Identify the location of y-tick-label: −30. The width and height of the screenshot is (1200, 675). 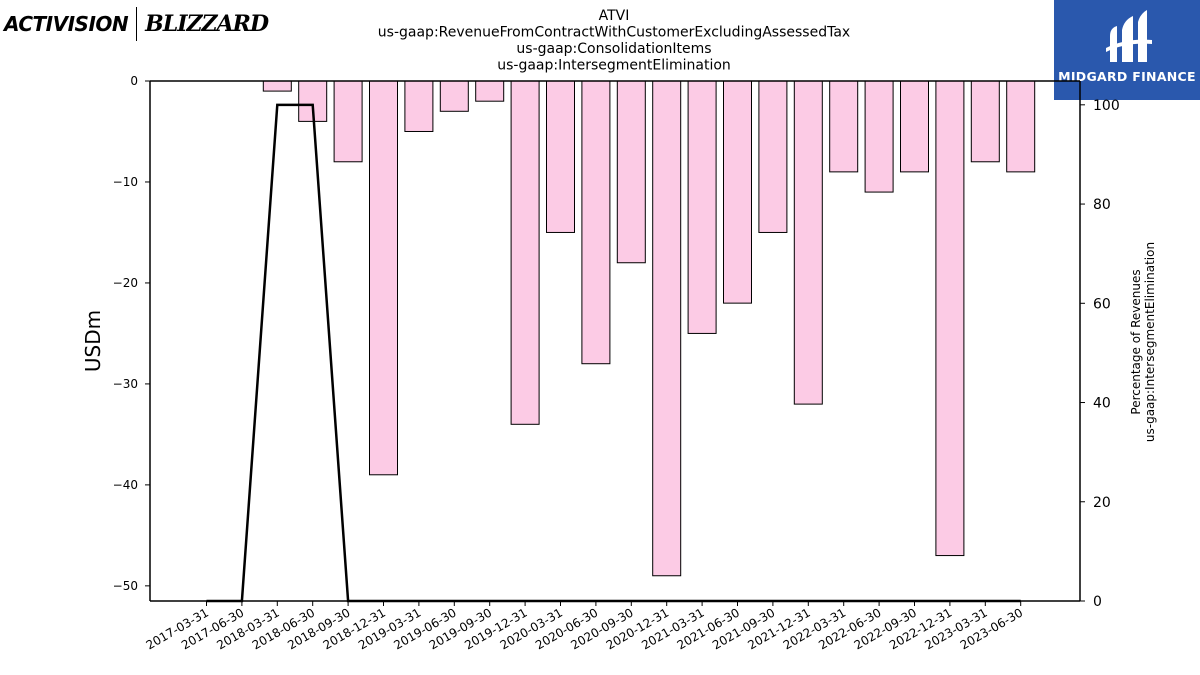
(125, 384).